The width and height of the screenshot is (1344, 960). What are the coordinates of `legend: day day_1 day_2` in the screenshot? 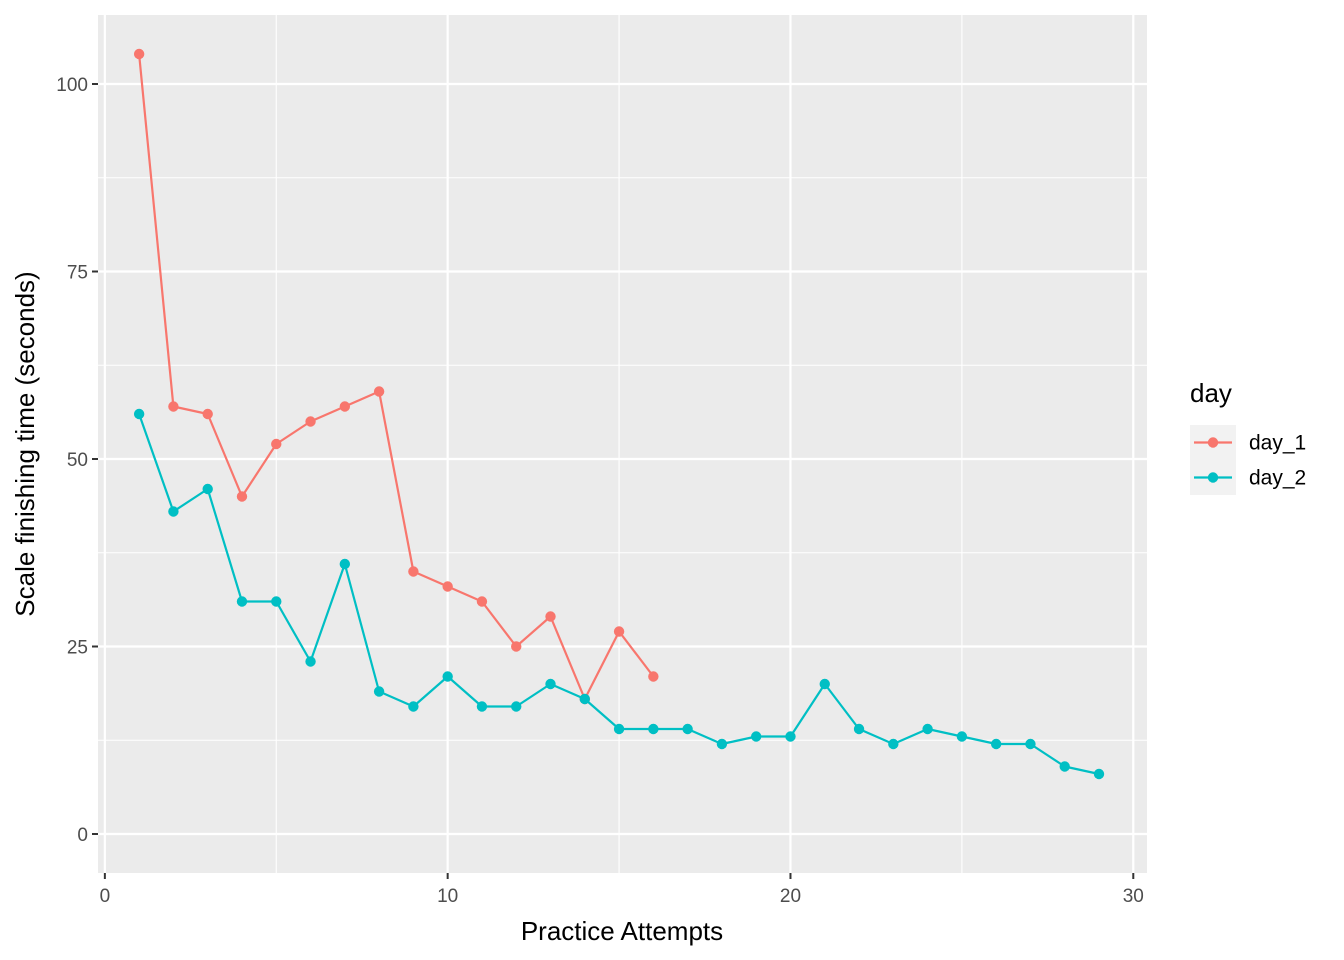 It's located at (1248, 436).